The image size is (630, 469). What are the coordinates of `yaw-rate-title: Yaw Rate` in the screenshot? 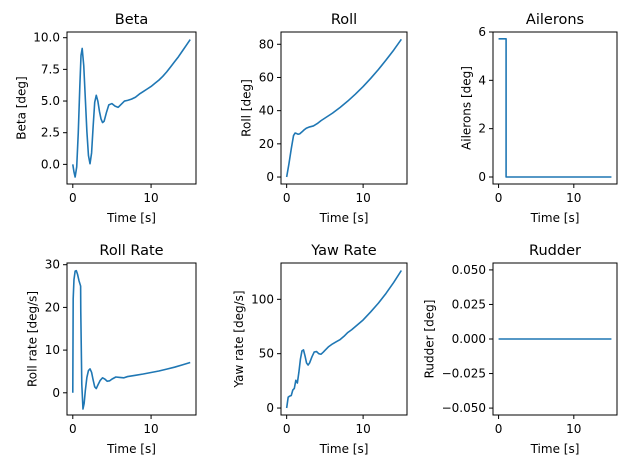 It's located at (343, 251).